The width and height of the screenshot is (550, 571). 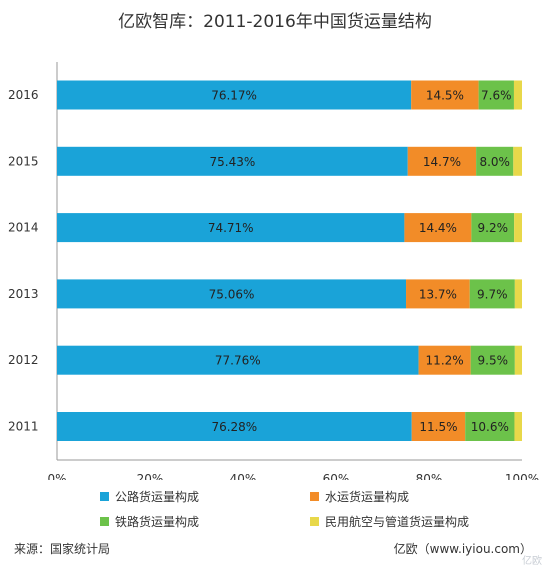 I want to click on data-label: 75.43%, so click(x=232, y=162).